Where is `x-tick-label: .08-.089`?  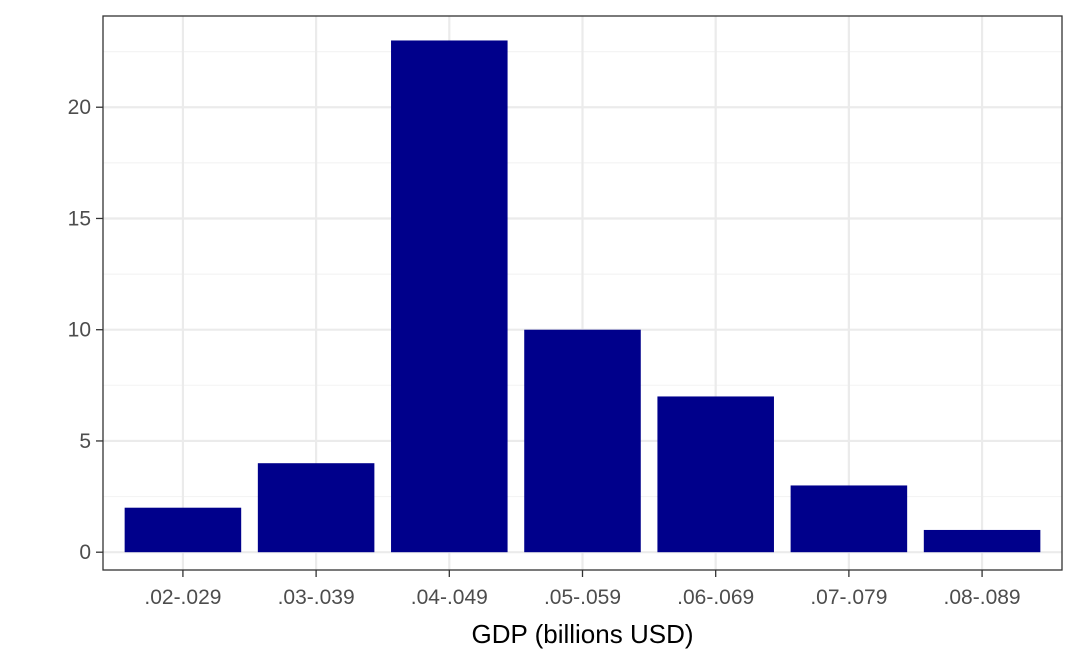 x-tick-label: .08-.089 is located at coordinates (982, 597).